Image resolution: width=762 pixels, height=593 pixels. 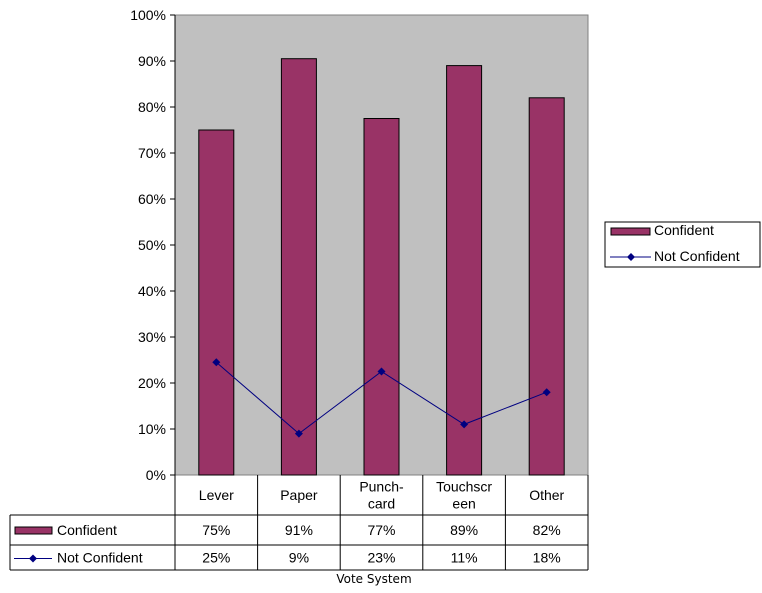 What do you see at coordinates (33, 530) in the screenshot?
I see `table-key-bar` at bounding box center [33, 530].